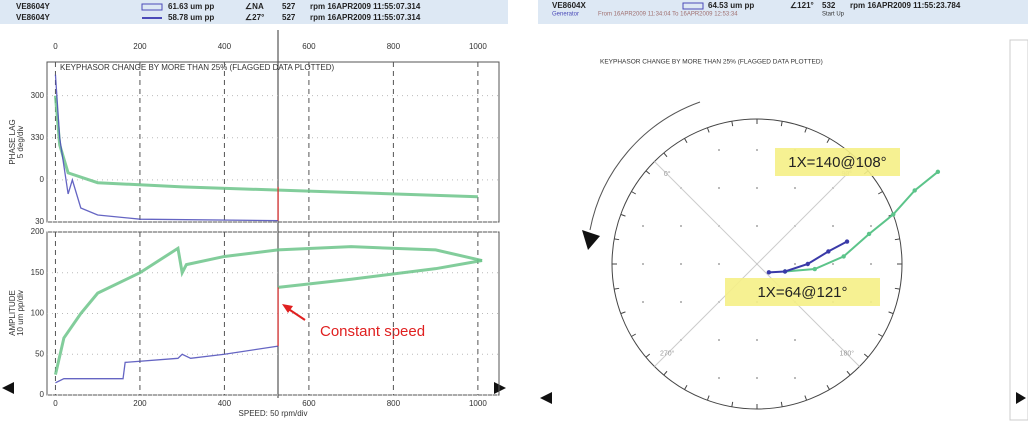 The width and height of the screenshot is (1028, 429). I want to click on y-axis-units: 5 deg/div, so click(20, 142).